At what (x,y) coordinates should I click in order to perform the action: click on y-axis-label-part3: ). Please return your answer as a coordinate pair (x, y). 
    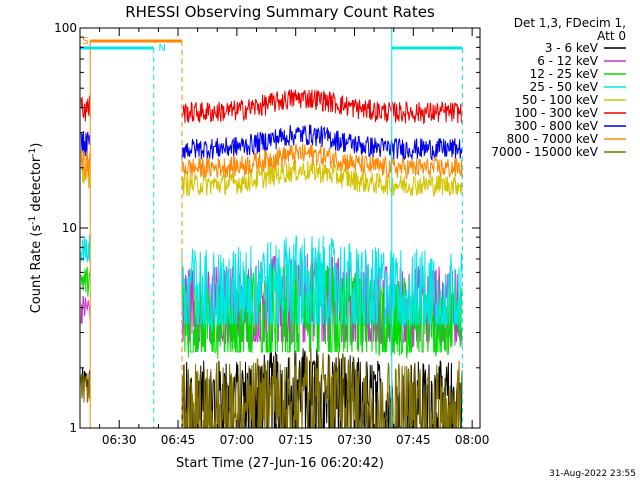
    Looking at the image, I should click on (36, 145).